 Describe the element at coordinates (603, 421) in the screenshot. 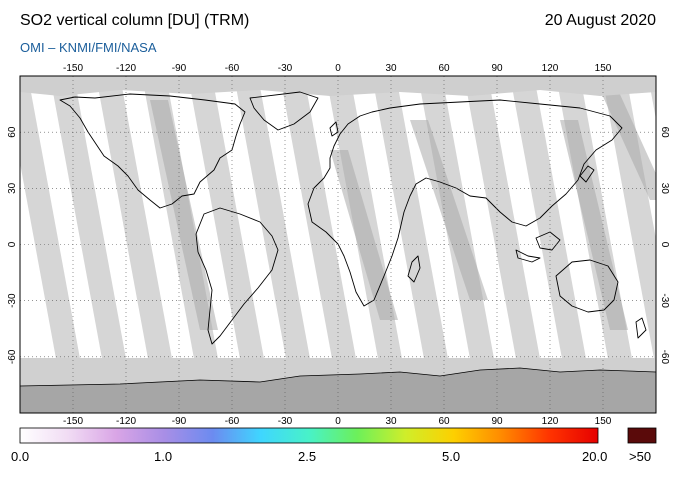

I see `lon-tick-label-bottom: 150` at that location.